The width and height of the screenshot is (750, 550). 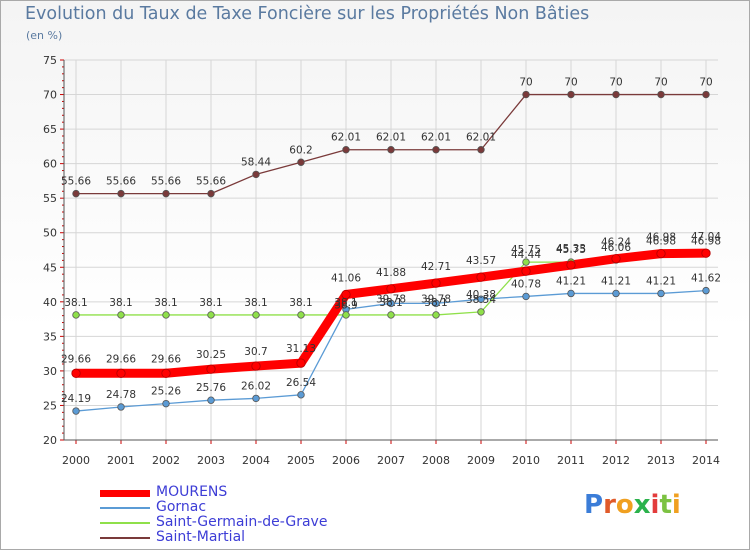 I want to click on y-tick-label: 75, so click(x=50, y=60).